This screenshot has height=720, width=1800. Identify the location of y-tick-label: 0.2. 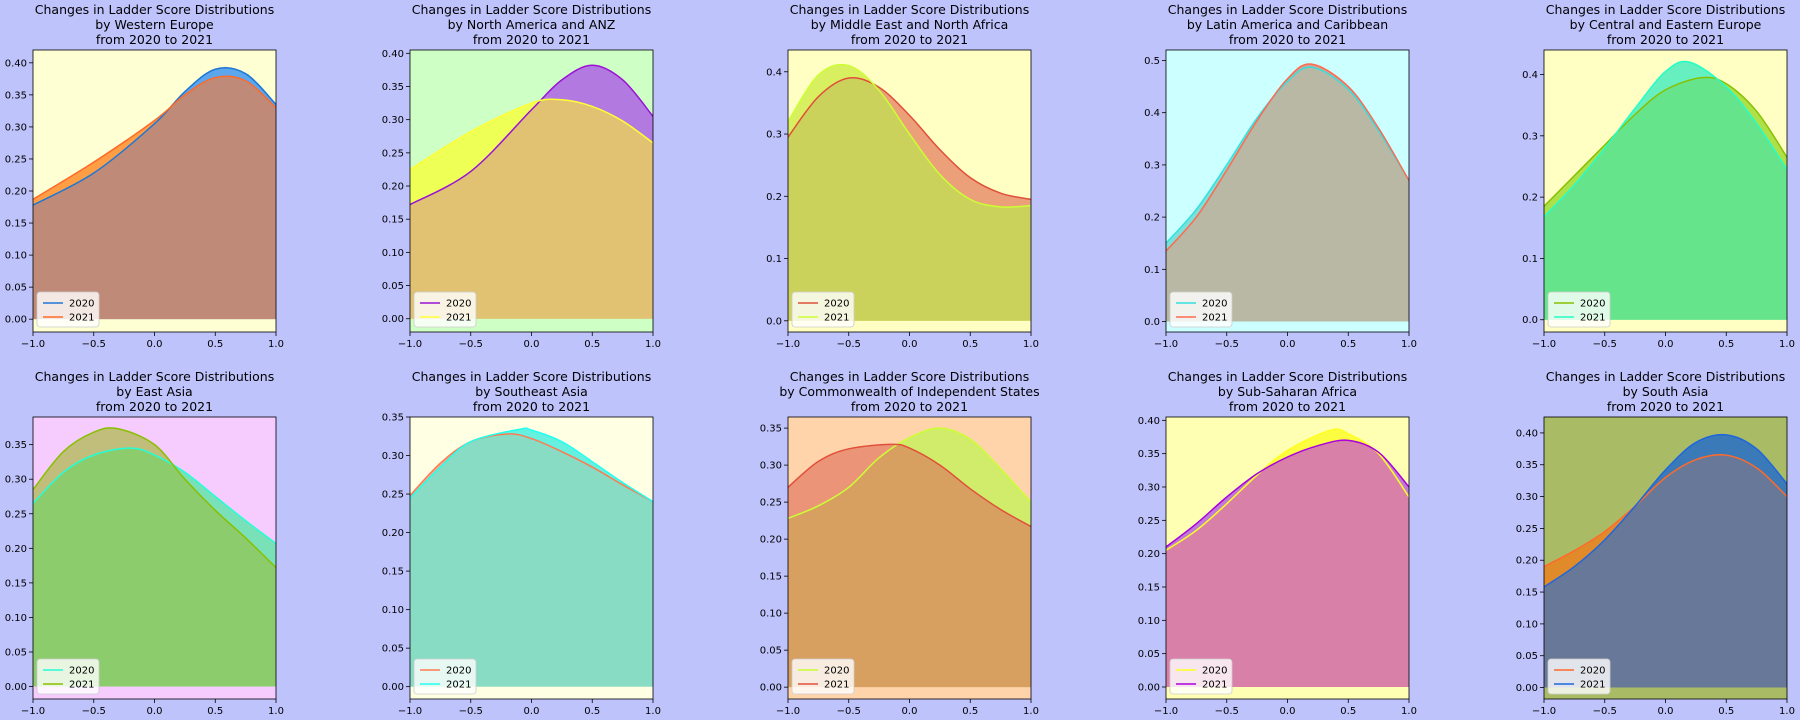
(1152, 218).